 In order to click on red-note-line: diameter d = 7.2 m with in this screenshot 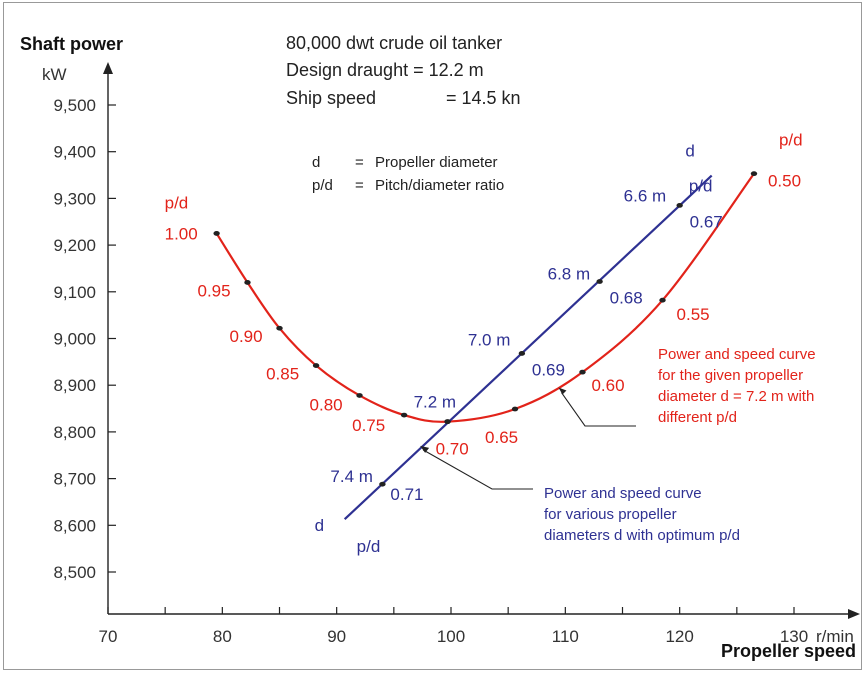, I will do `click(736, 396)`.